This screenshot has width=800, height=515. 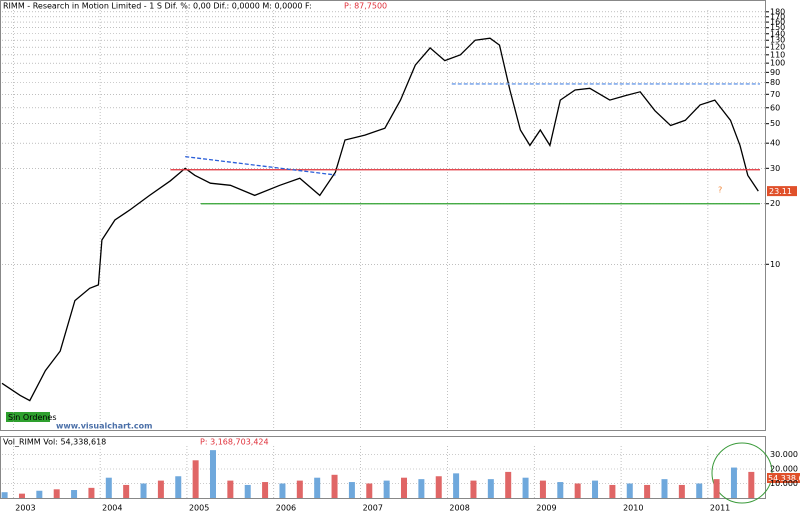 I want to click on x-tick-label: 2009, so click(x=546, y=508).